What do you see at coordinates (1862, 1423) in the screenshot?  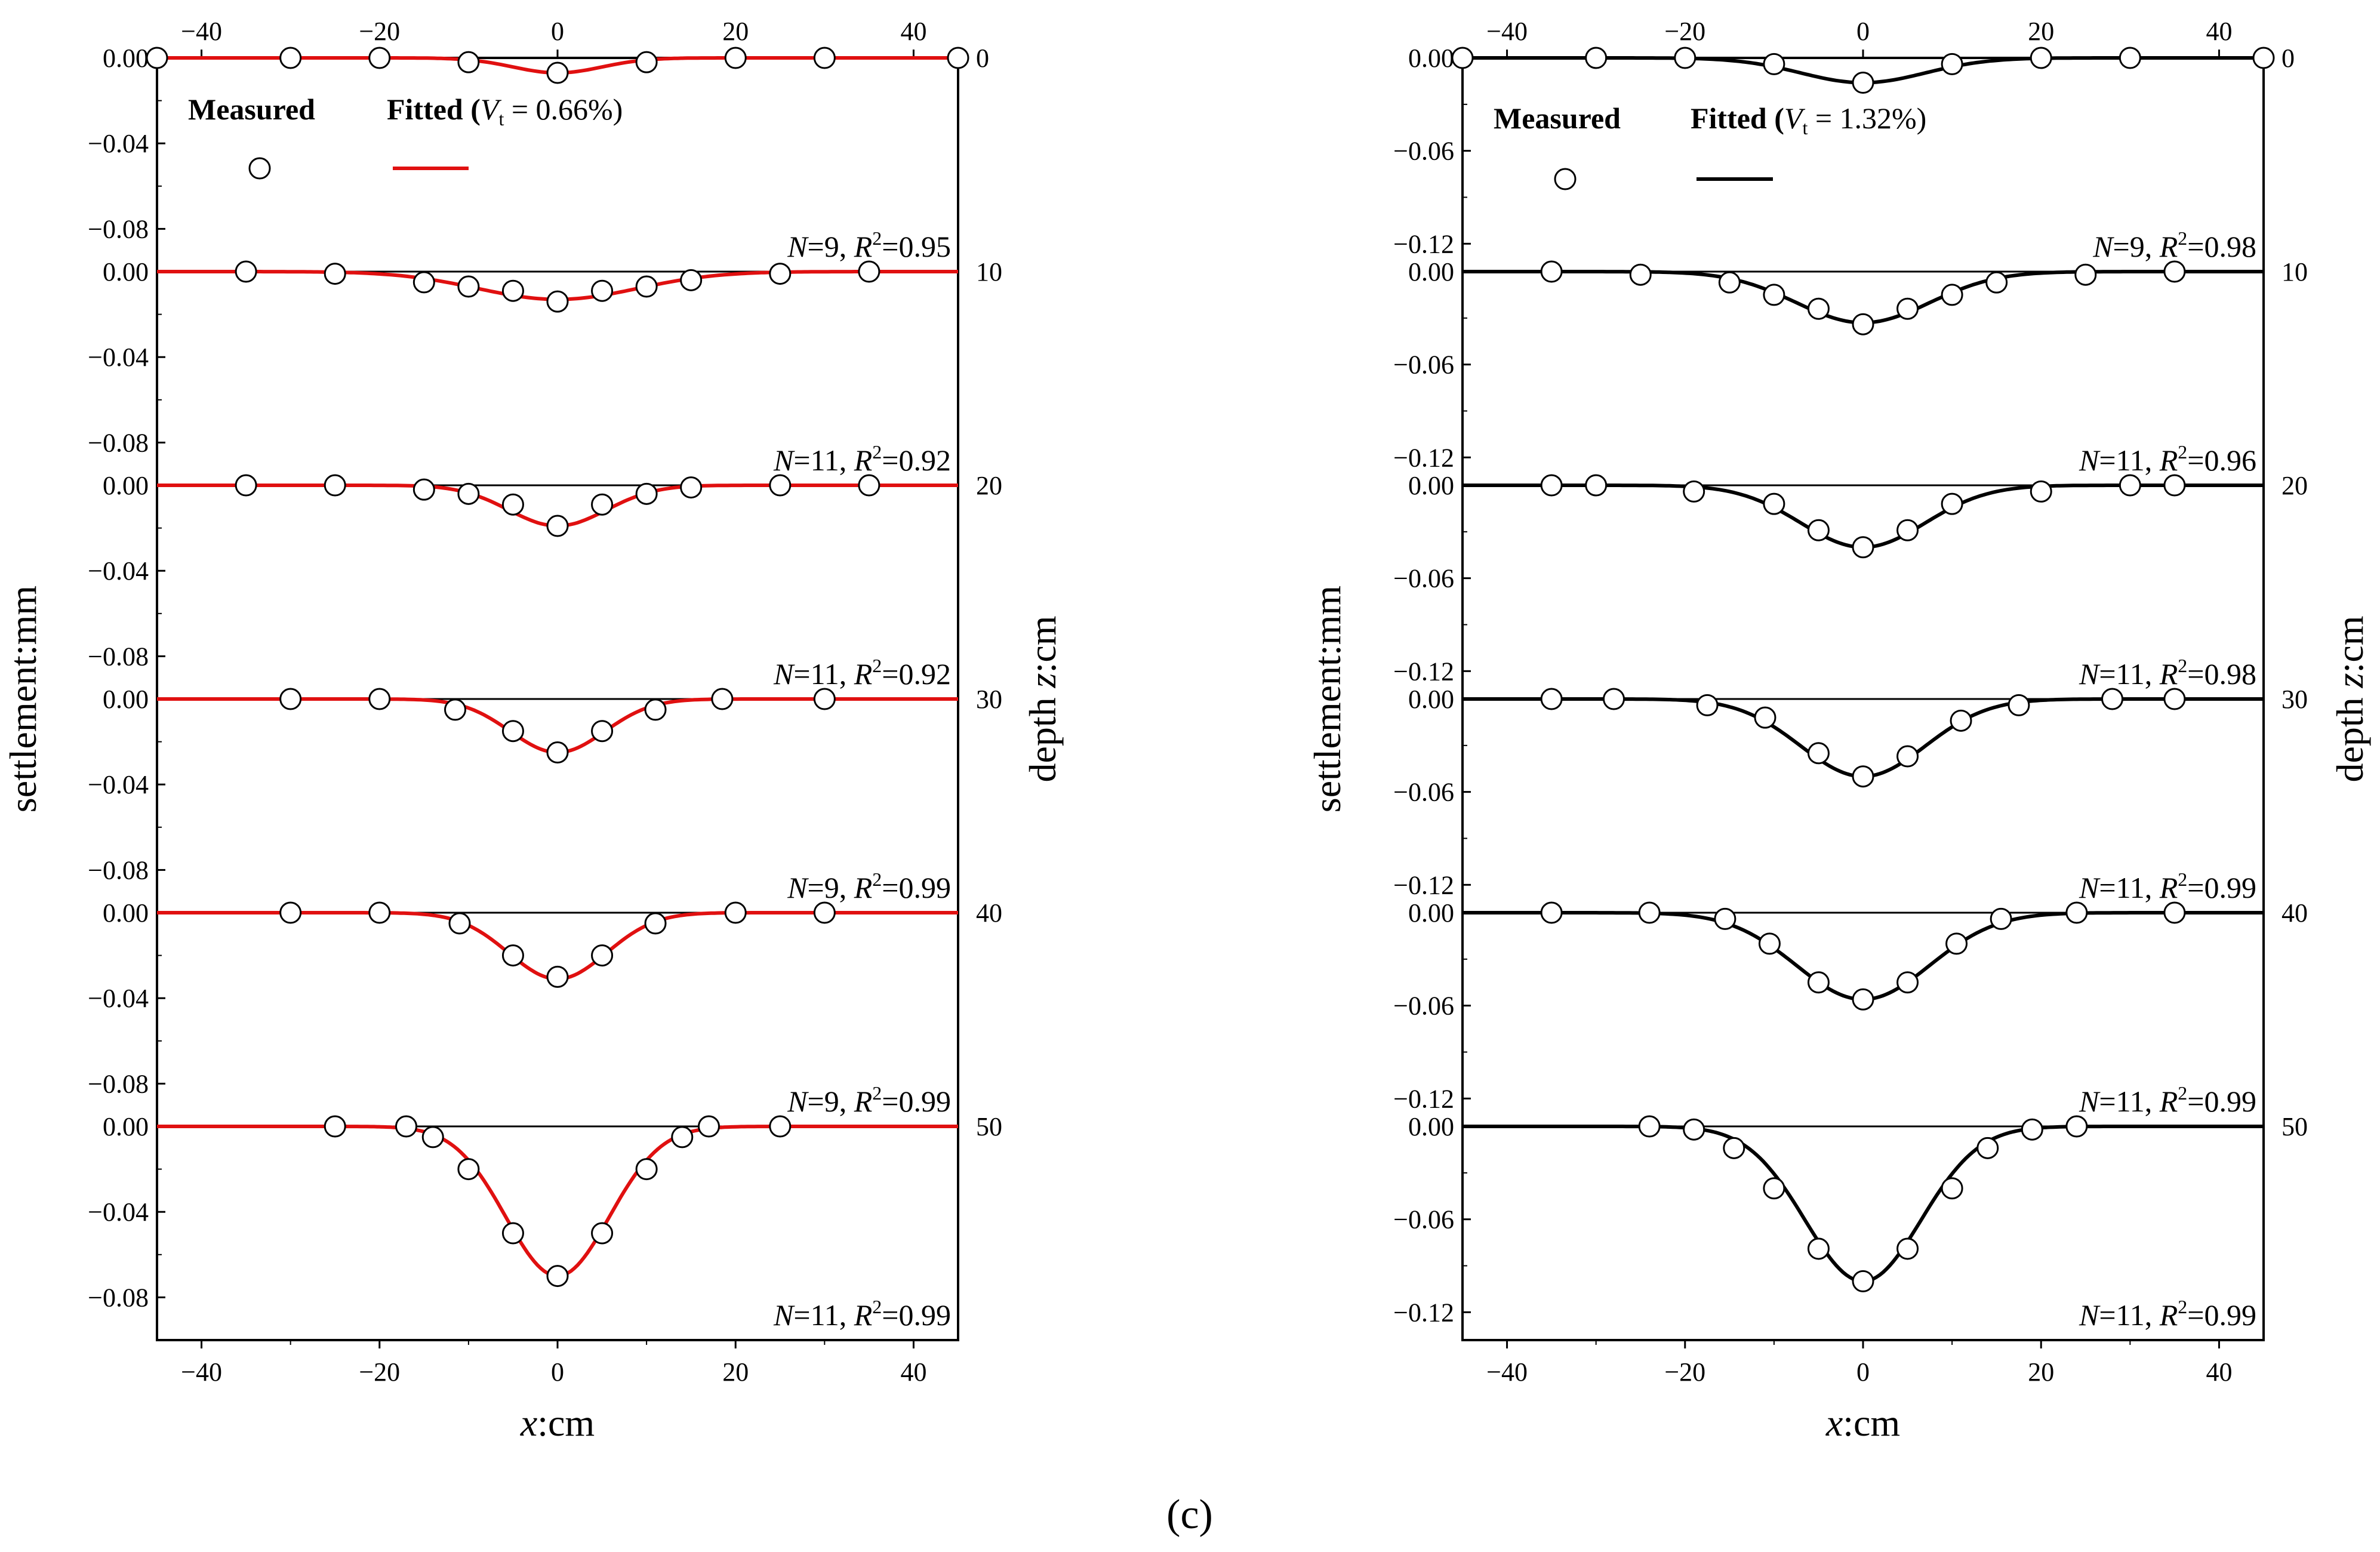 I see `right-x-axis-title: x:cm` at bounding box center [1862, 1423].